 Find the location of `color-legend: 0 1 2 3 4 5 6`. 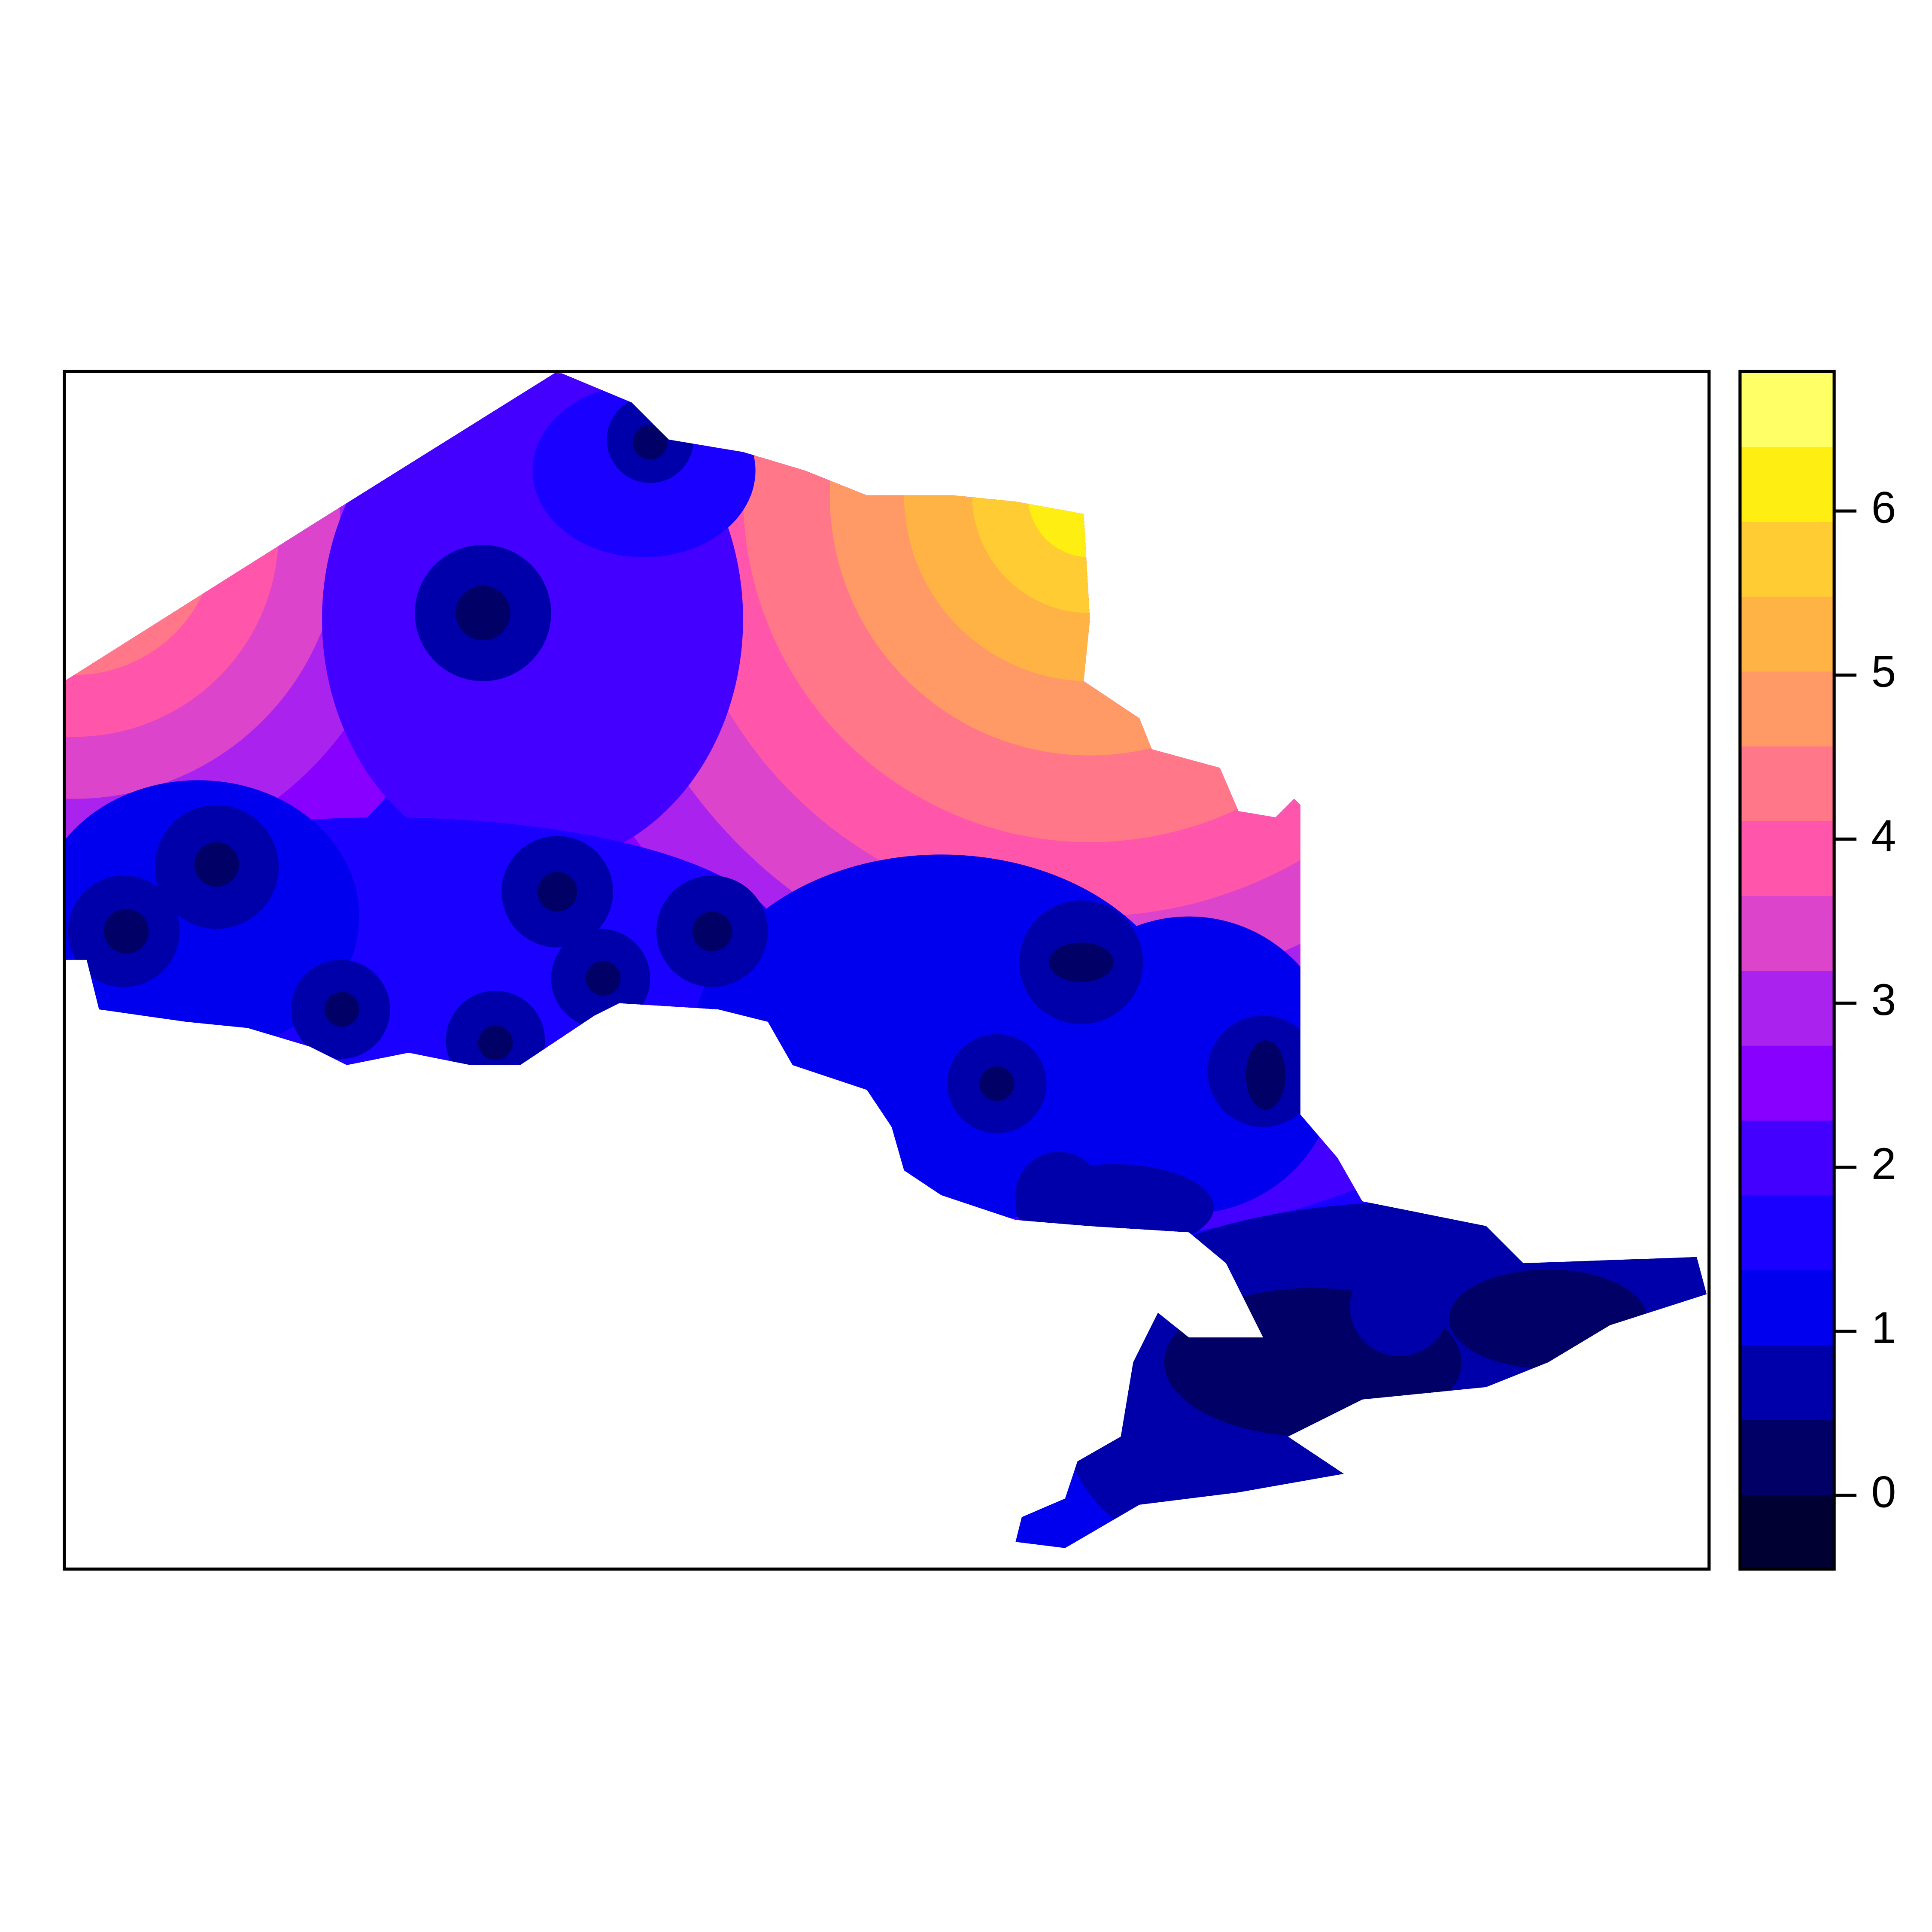

color-legend: 0 1 2 3 4 5 6 is located at coordinates (1817, 970).